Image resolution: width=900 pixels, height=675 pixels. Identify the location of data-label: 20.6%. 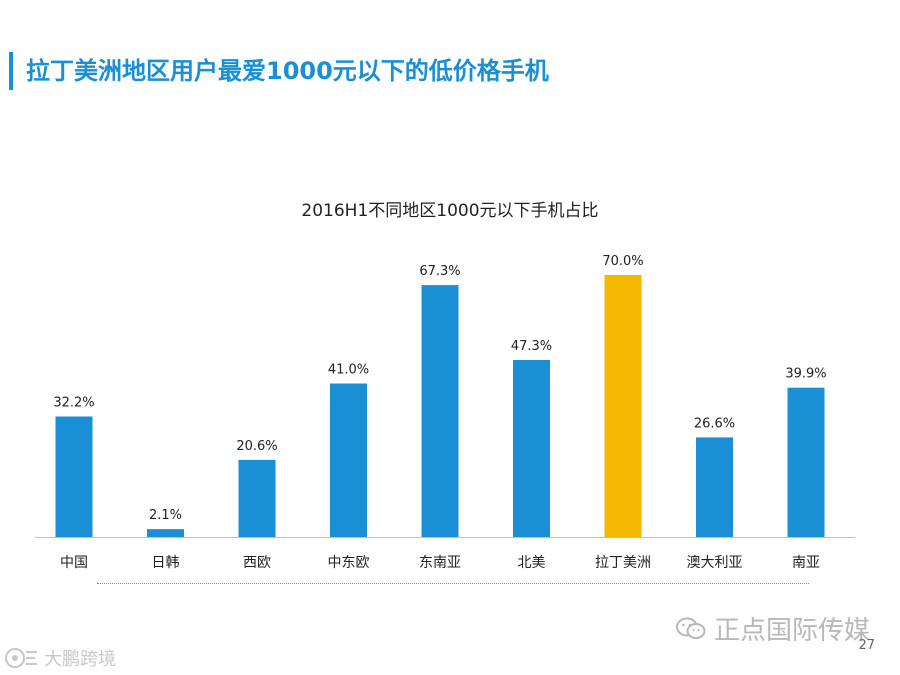
(256, 446).